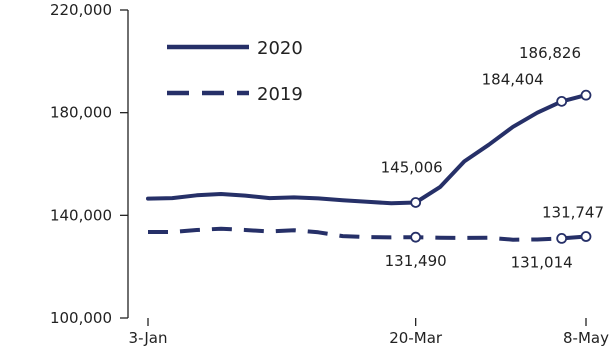  Describe the element at coordinates (81, 318) in the screenshot. I see `y-tick-label: 100,000` at that location.